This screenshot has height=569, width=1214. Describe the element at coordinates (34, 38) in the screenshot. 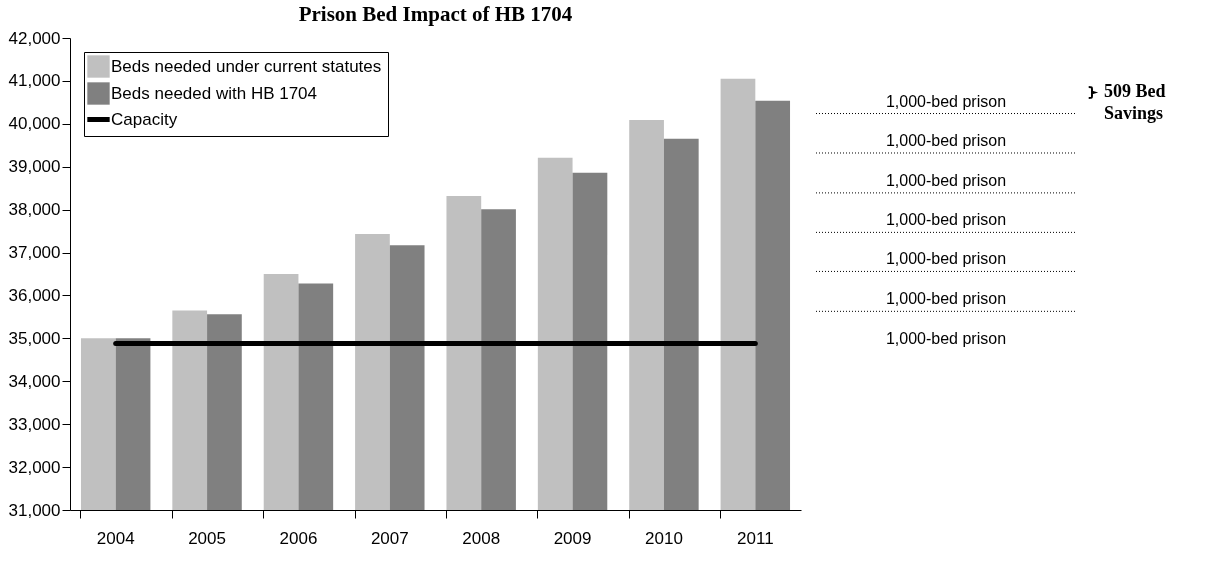

I see `y-tick-label: 42,000` at that location.